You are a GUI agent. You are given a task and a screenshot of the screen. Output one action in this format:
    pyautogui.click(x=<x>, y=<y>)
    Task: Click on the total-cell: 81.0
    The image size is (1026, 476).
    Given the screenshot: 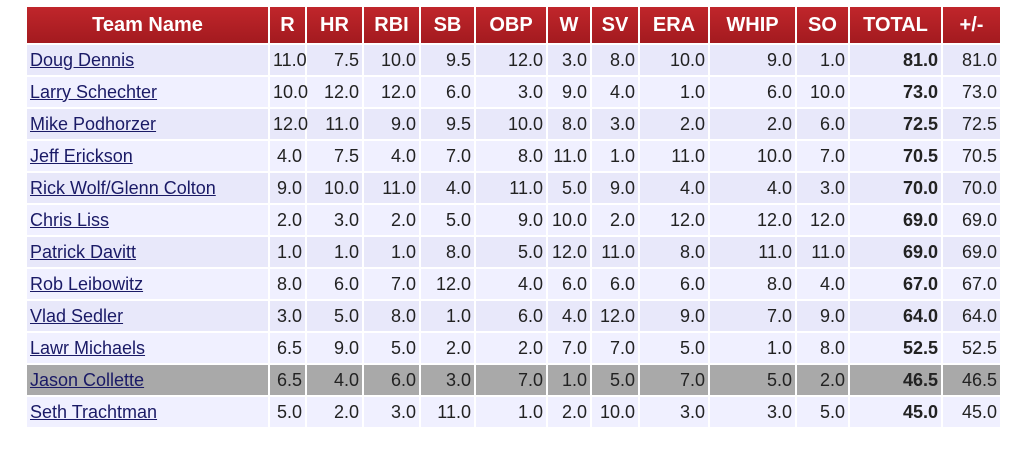 What is the action you would take?
    pyautogui.click(x=895, y=60)
    